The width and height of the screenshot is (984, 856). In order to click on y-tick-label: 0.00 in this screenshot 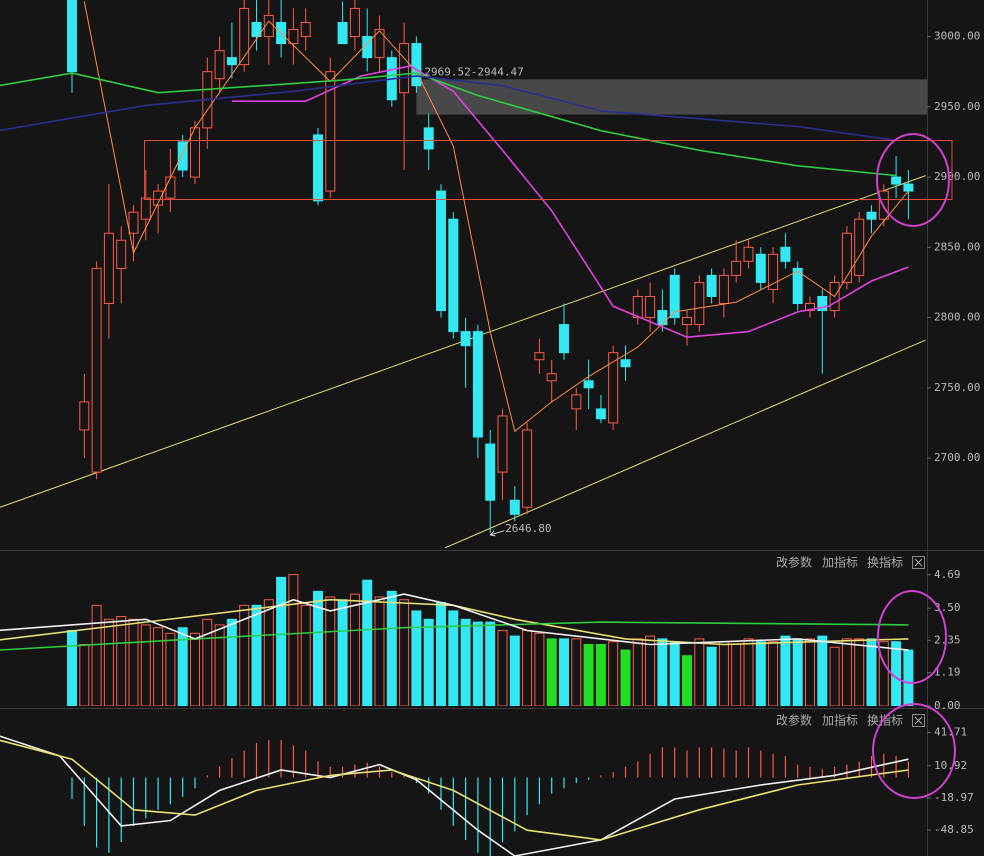, I will do `click(947, 705)`.